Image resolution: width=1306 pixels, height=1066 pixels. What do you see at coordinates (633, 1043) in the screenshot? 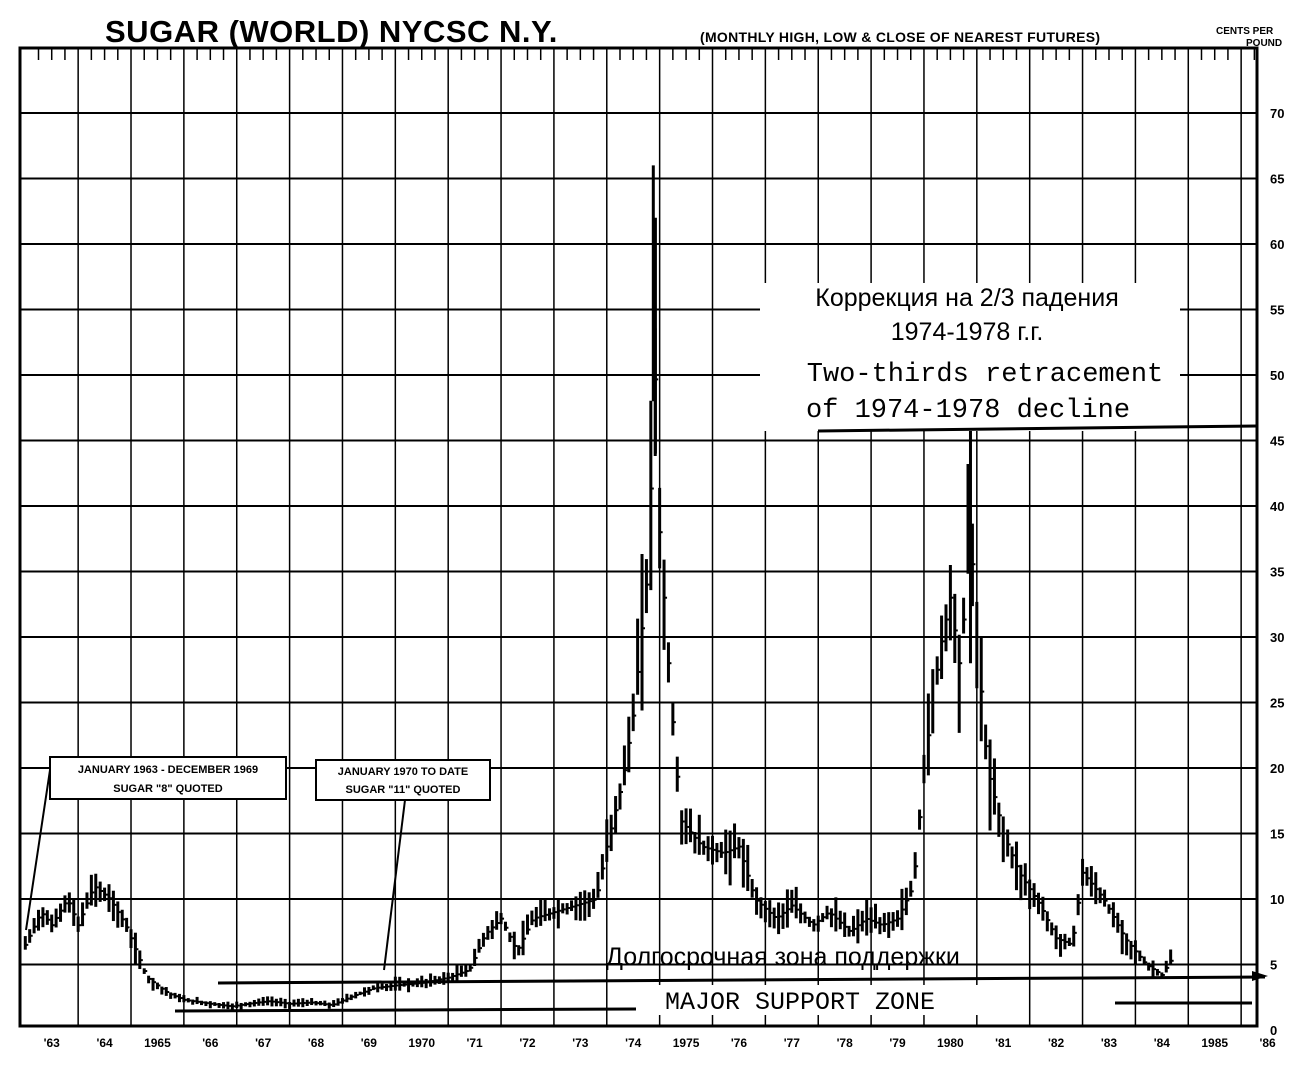
I see `x-tick-label: '74` at bounding box center [633, 1043].